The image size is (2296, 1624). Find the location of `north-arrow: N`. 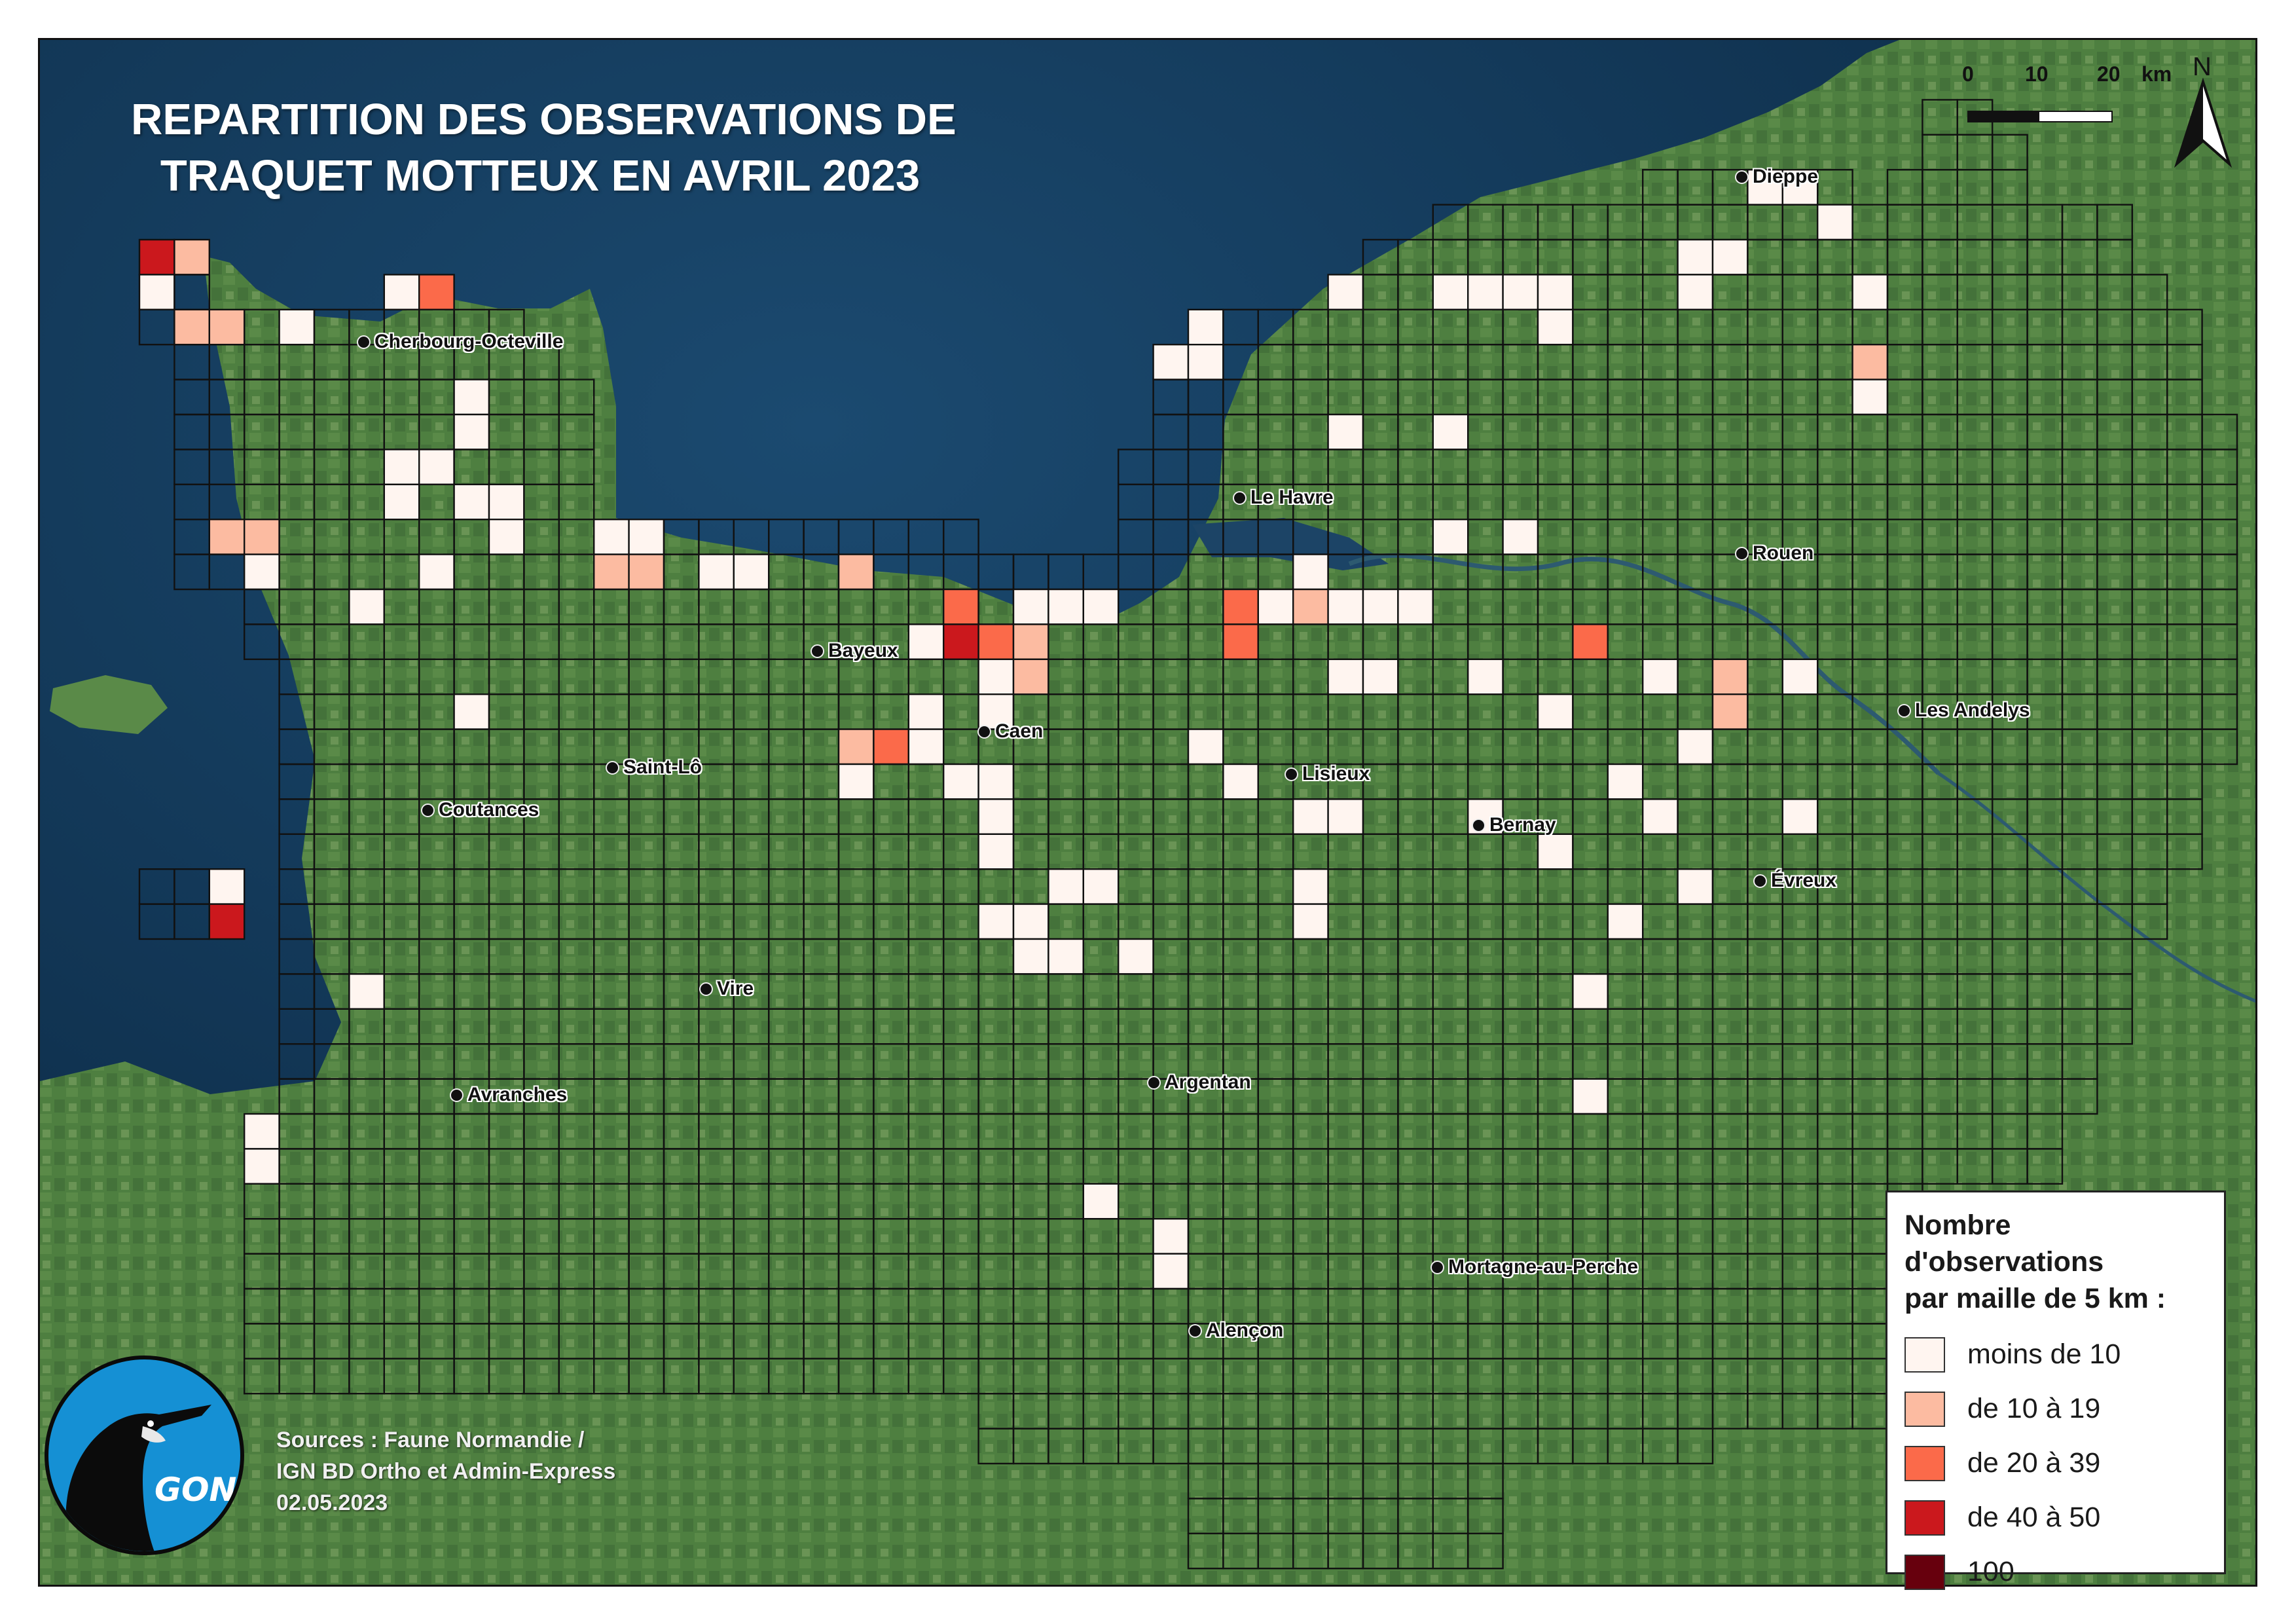

north-arrow: N is located at coordinates (2203, 114).